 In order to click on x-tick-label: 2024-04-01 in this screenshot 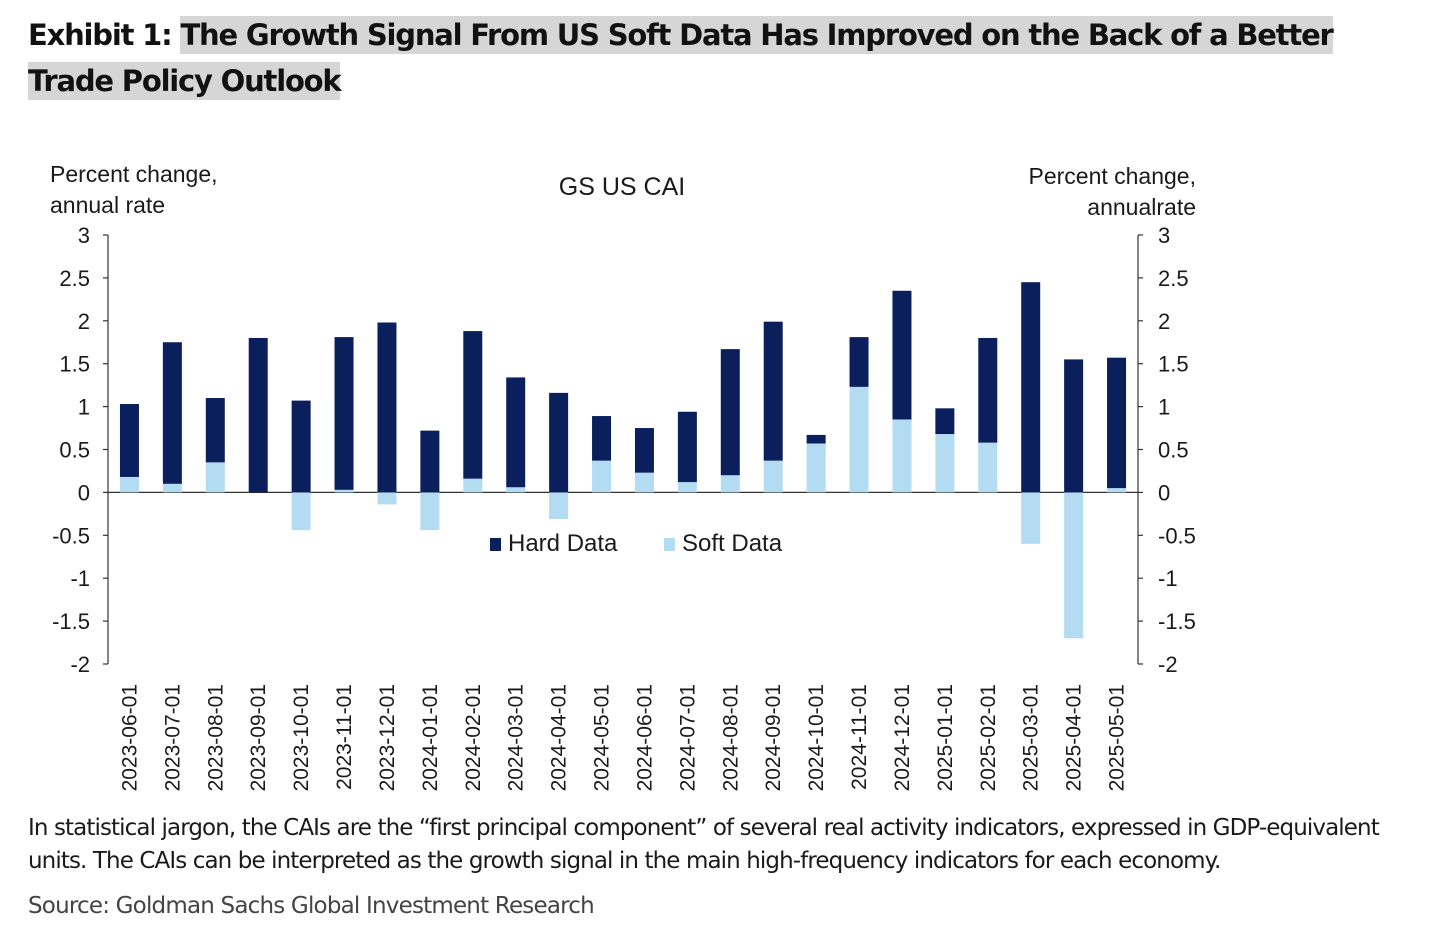, I will do `click(559, 737)`.